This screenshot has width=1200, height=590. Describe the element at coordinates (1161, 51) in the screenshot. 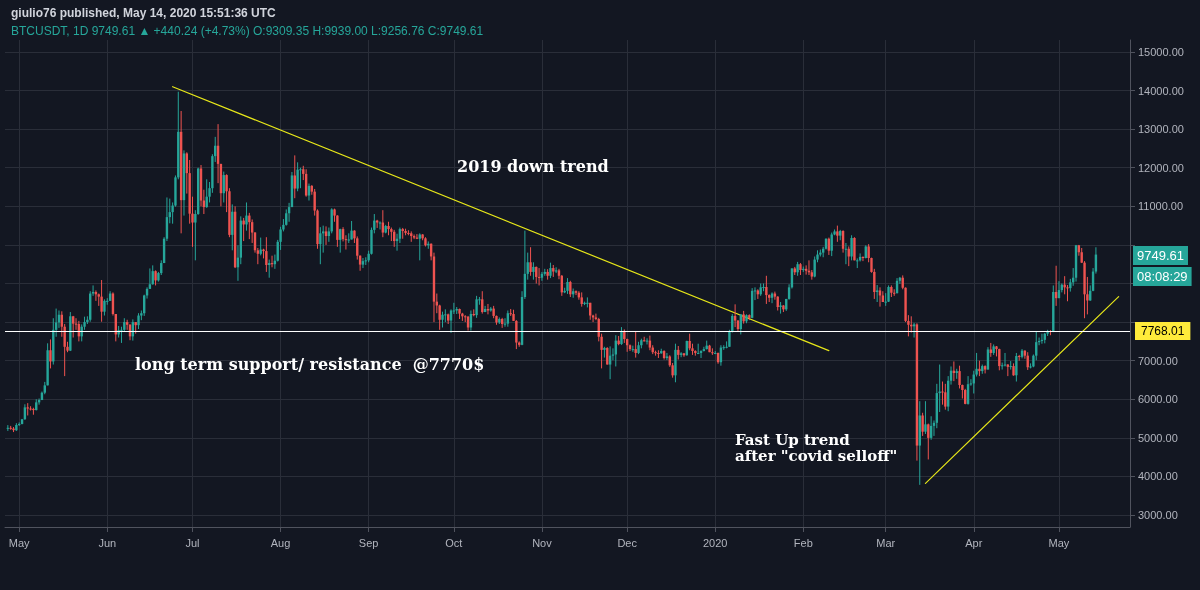

I see `y-tick-label: 15000.00` at that location.